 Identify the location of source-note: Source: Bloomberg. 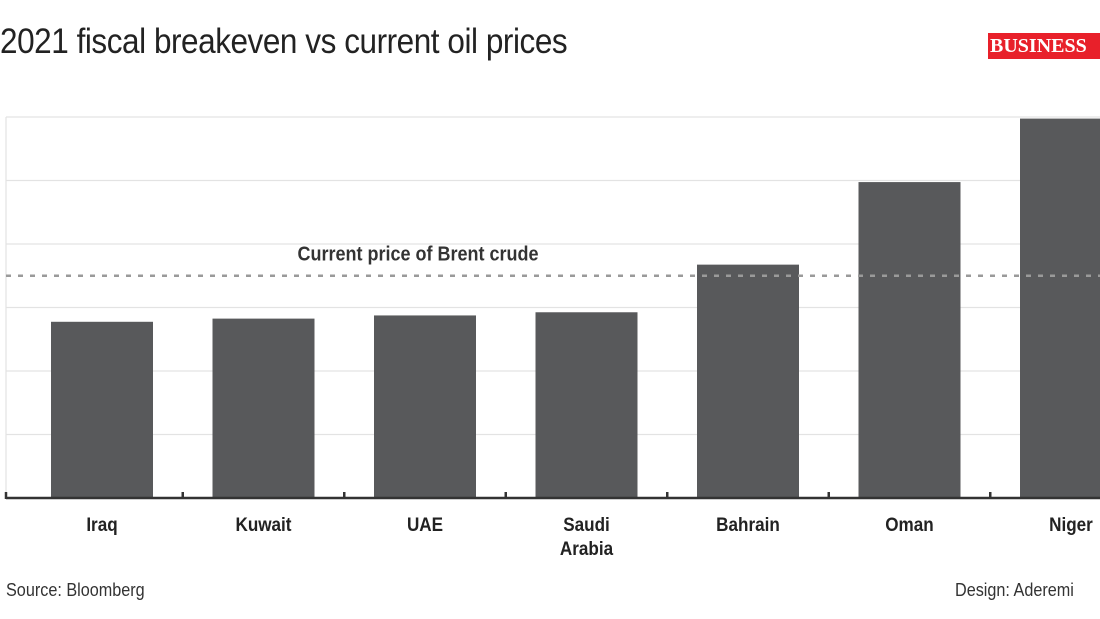
(75, 590).